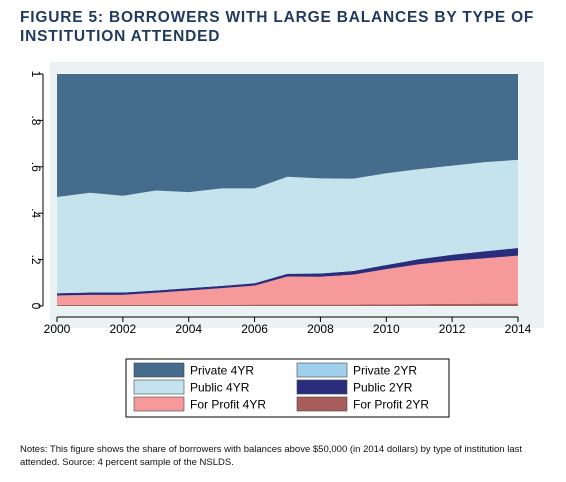  What do you see at coordinates (36, 120) in the screenshot?
I see `y-tick-label: .8` at bounding box center [36, 120].